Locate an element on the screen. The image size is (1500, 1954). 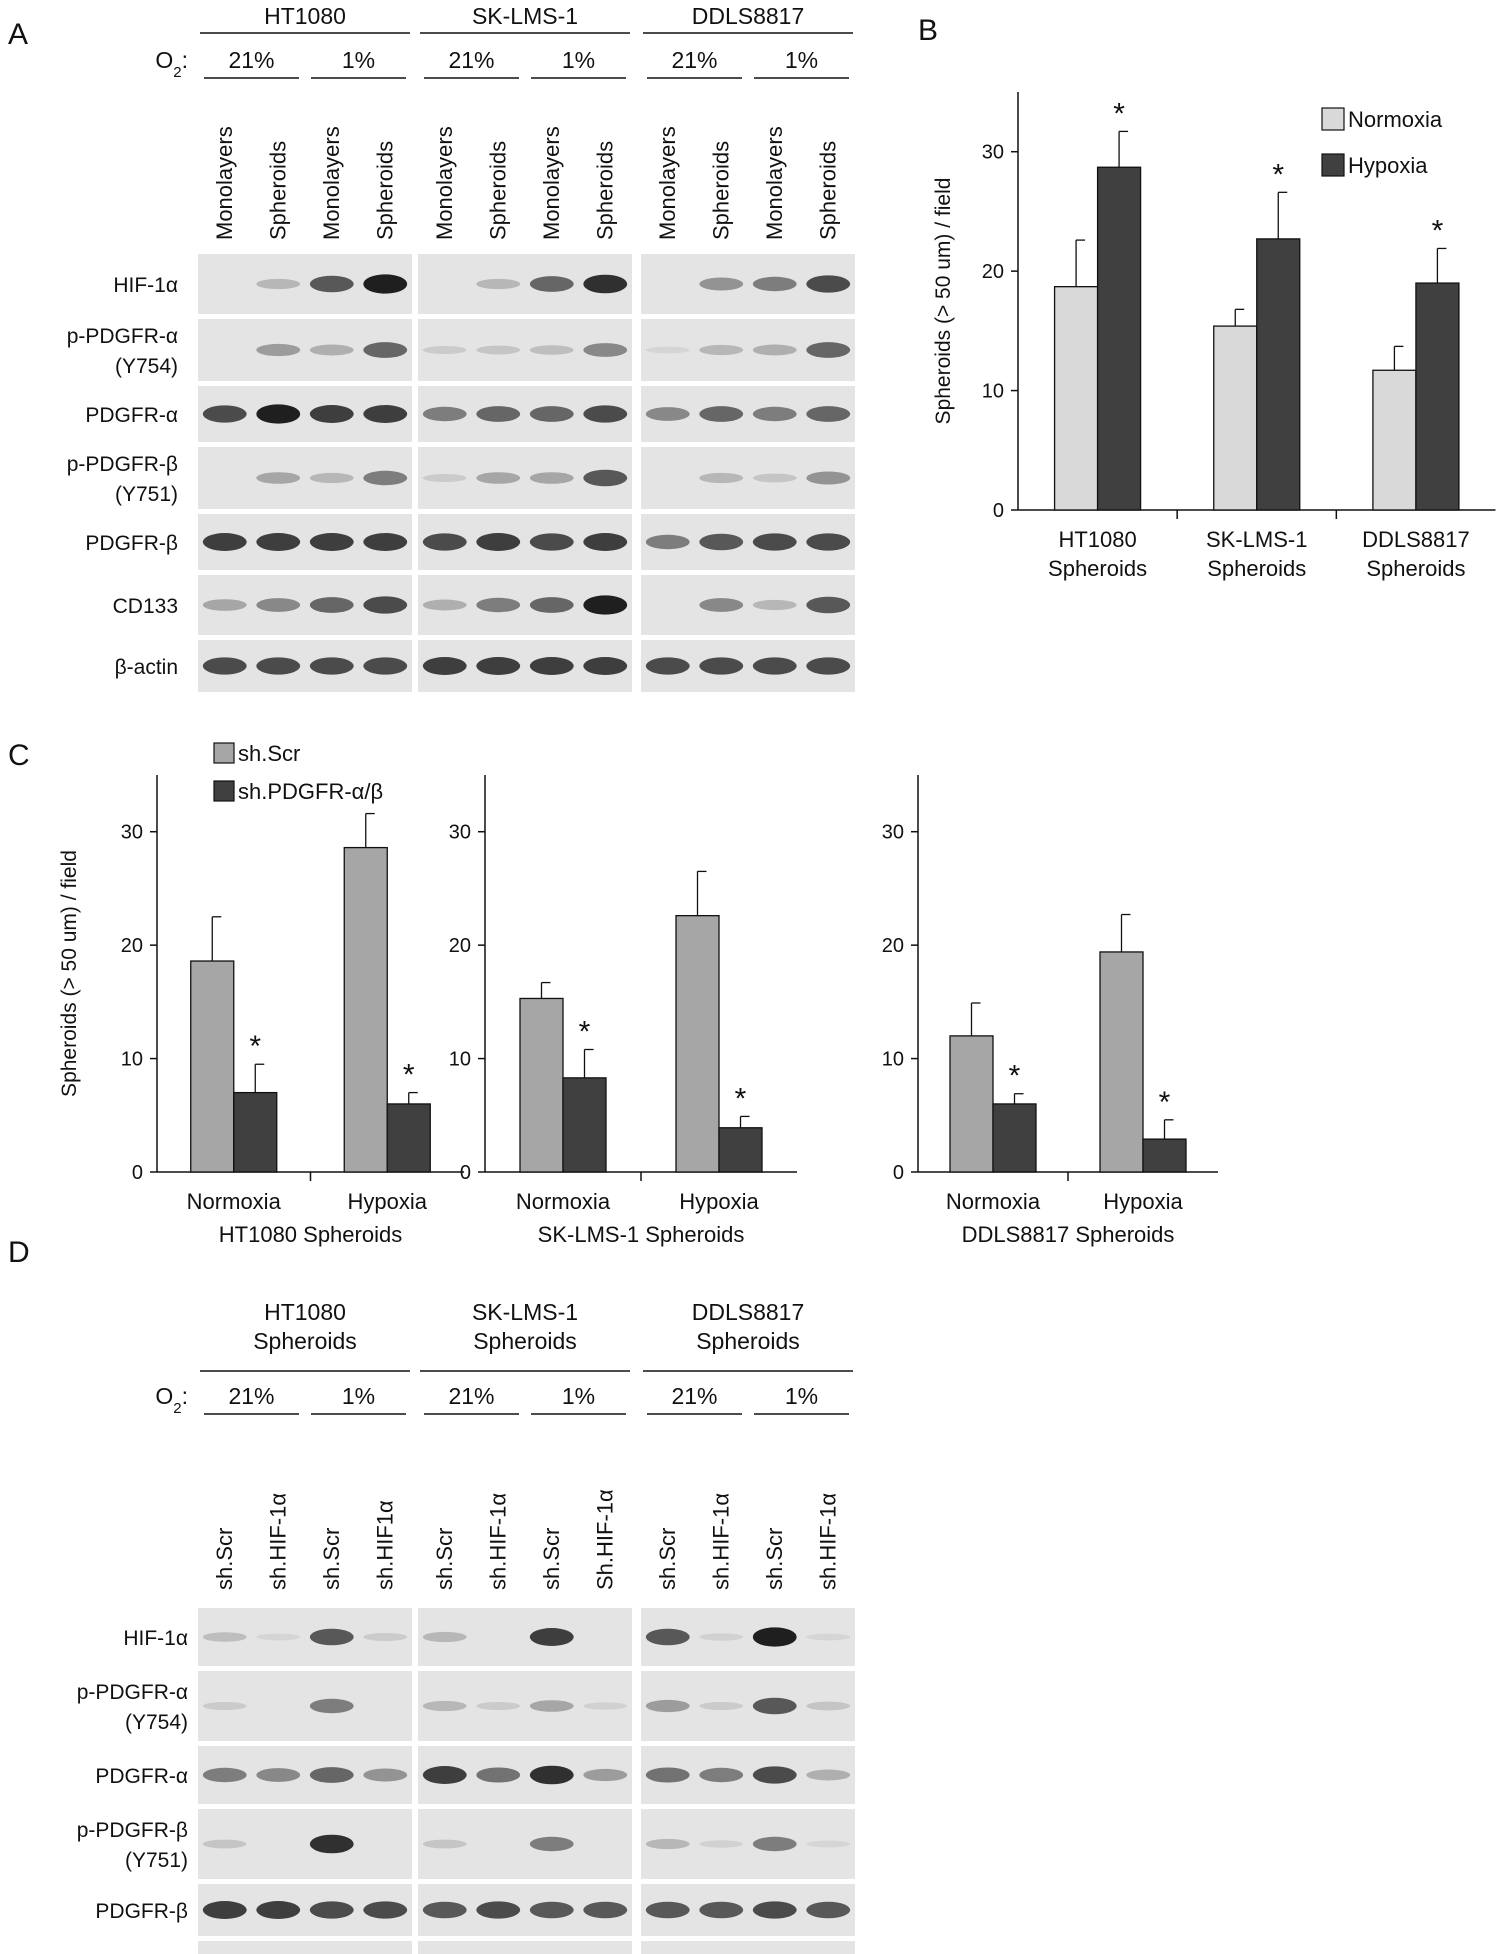
D-row-5: β-actin is located at coordinates (526, 1947).